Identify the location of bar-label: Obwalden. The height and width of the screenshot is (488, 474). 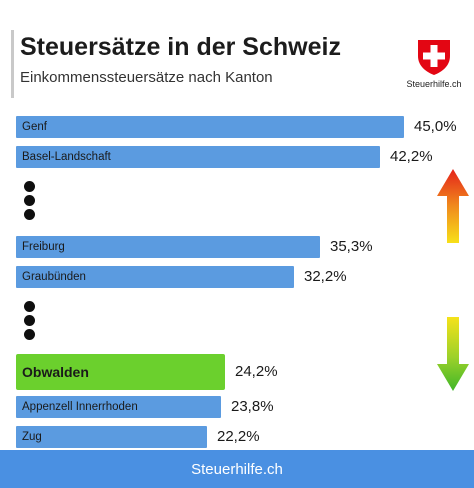
(55, 372).